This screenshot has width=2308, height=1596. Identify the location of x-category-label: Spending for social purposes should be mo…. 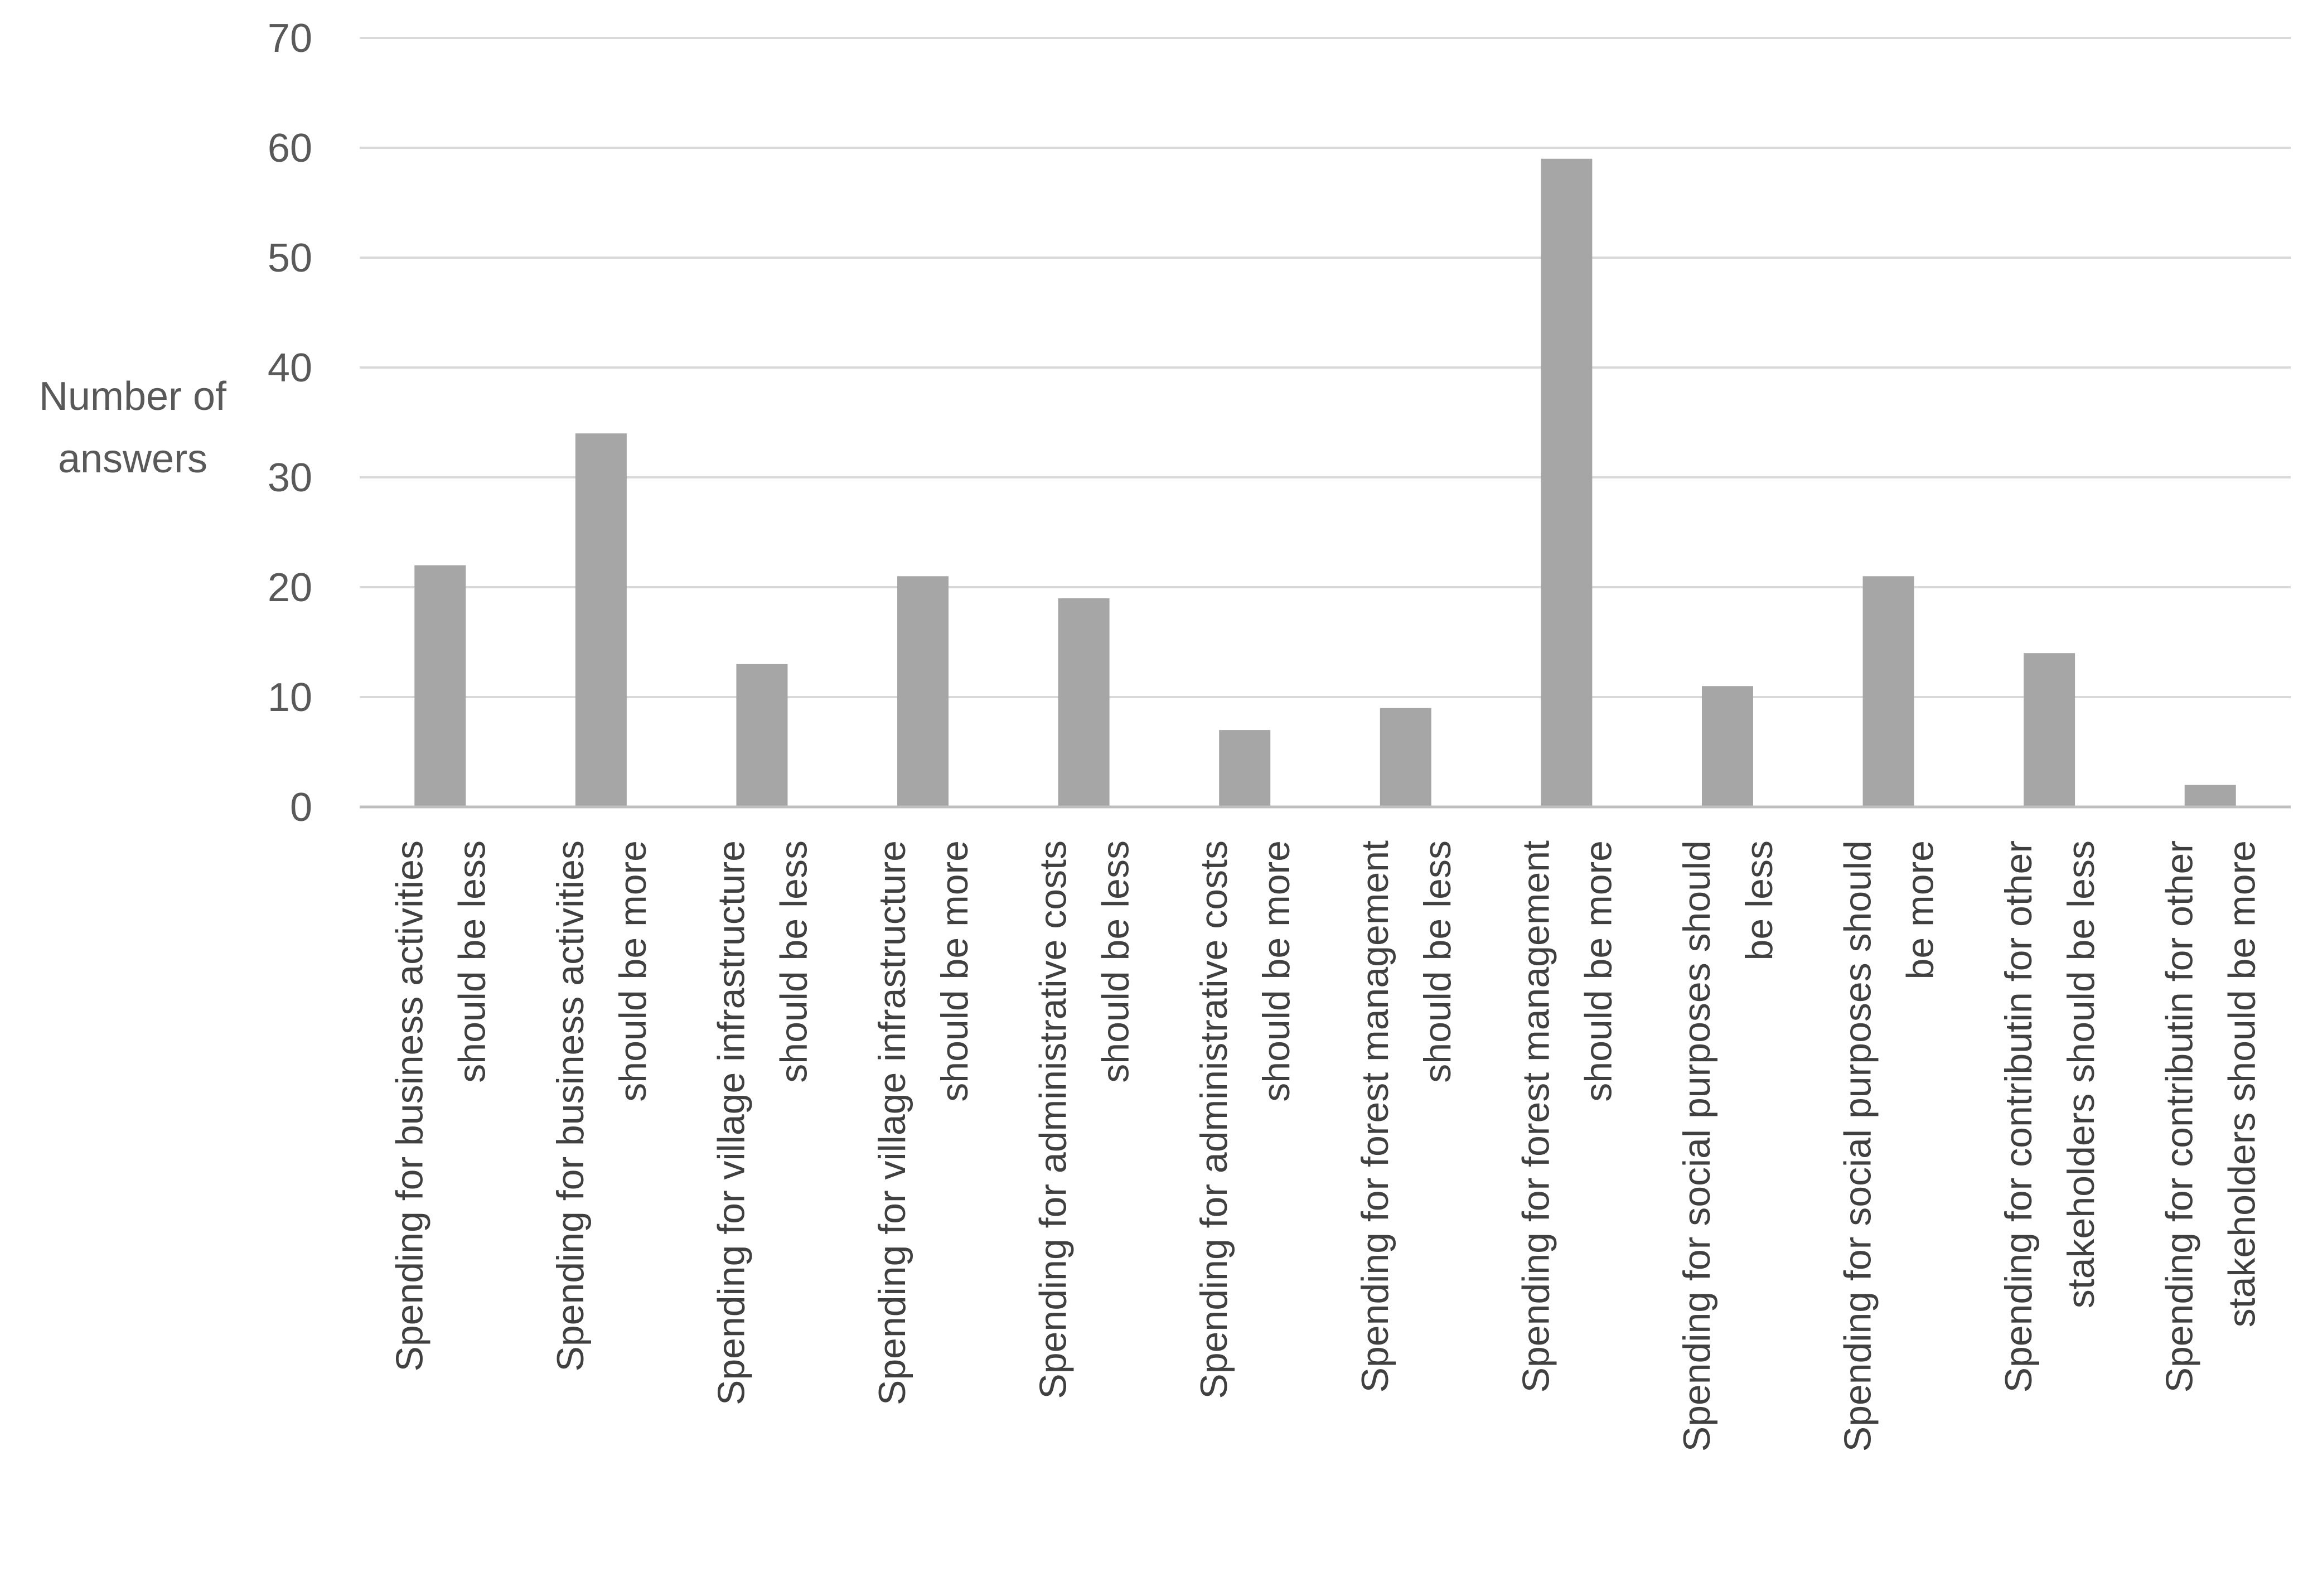
(1889, 1146).